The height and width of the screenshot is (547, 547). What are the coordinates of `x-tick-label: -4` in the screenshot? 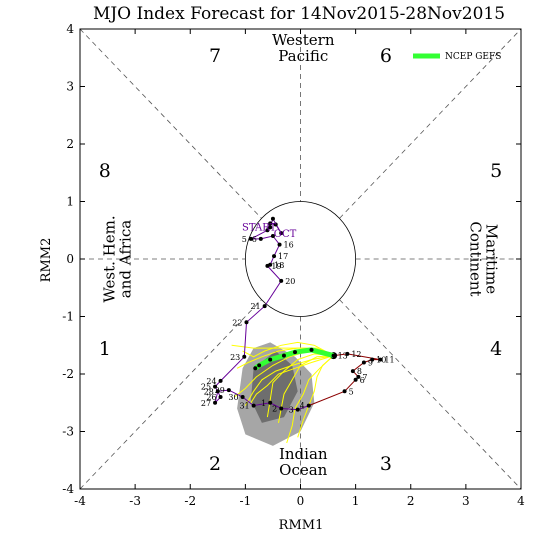 It's located at (80, 501).